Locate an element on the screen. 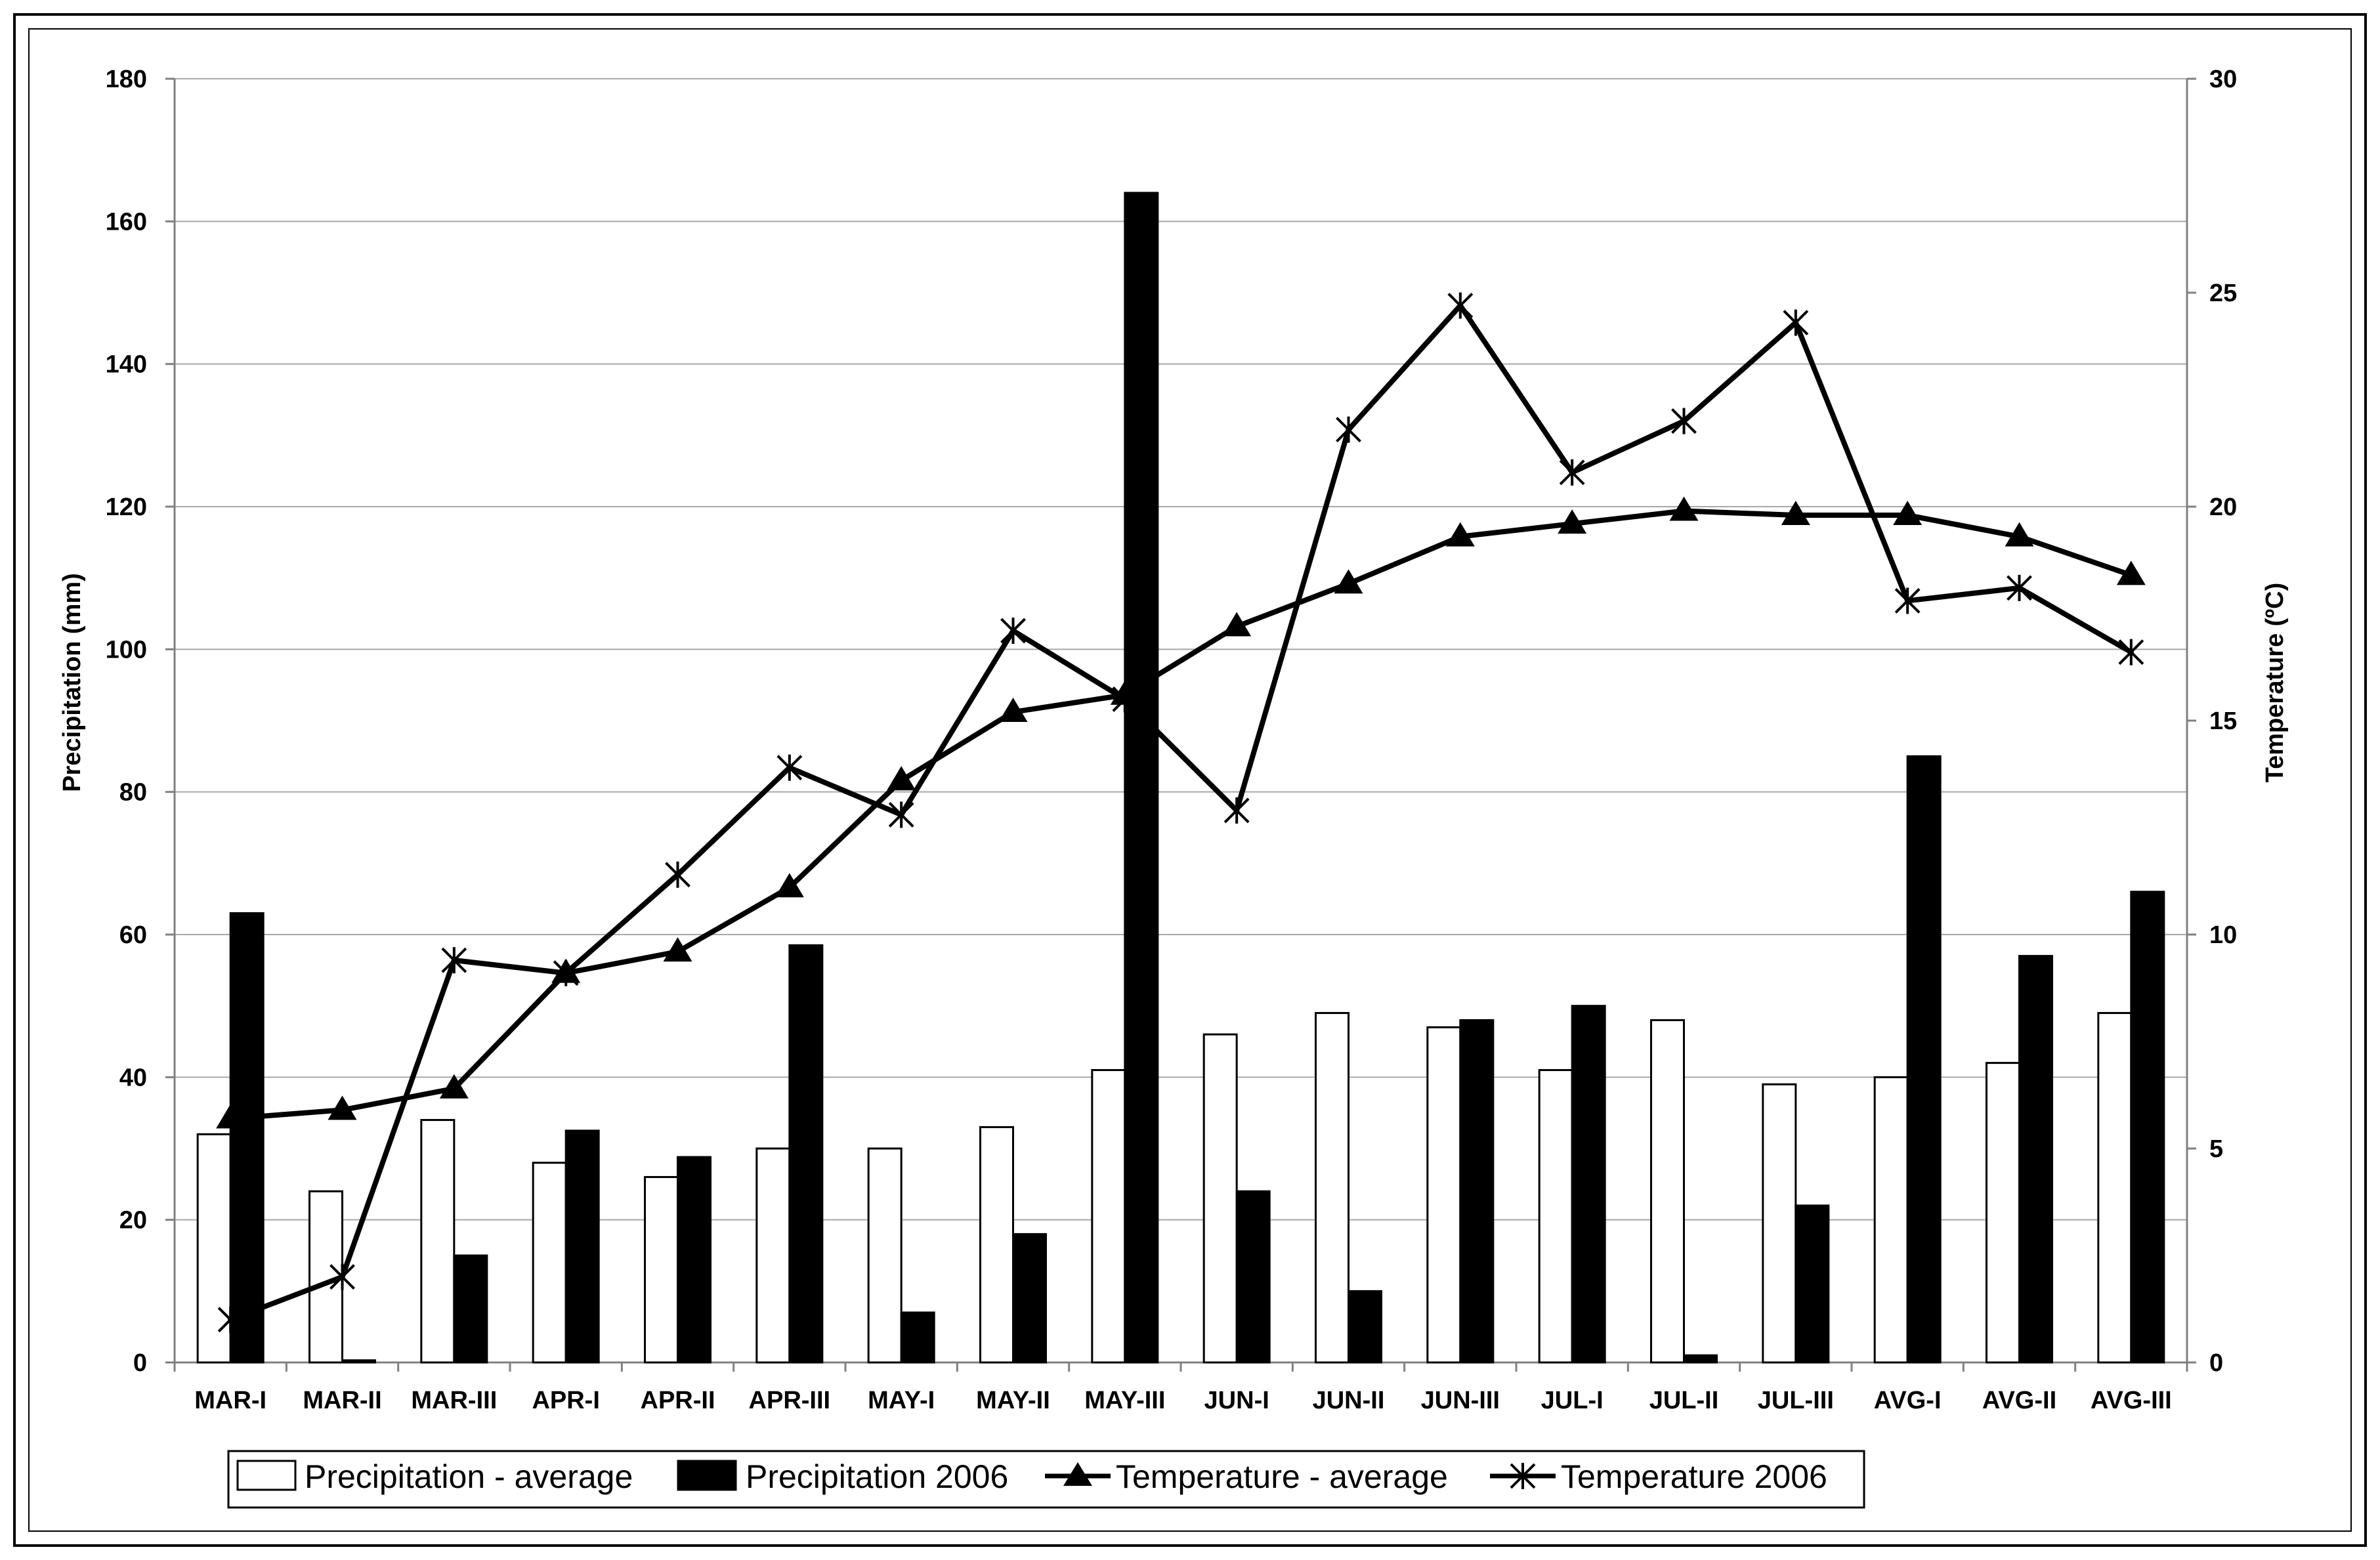 Image resolution: width=2380 pixels, height=1560 pixels. y-tick-label-right: 15 is located at coordinates (2223, 721).